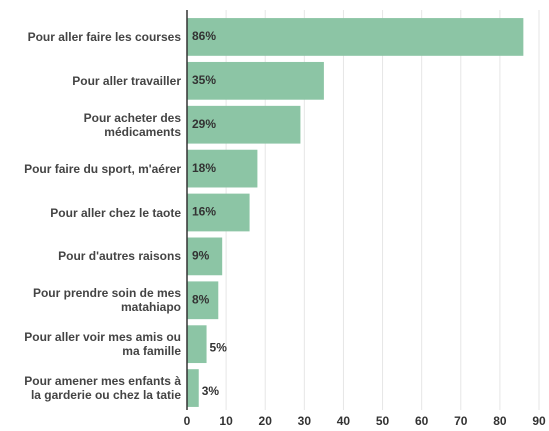 The image size is (549, 431). I want to click on value-label: 86%, so click(204, 36).